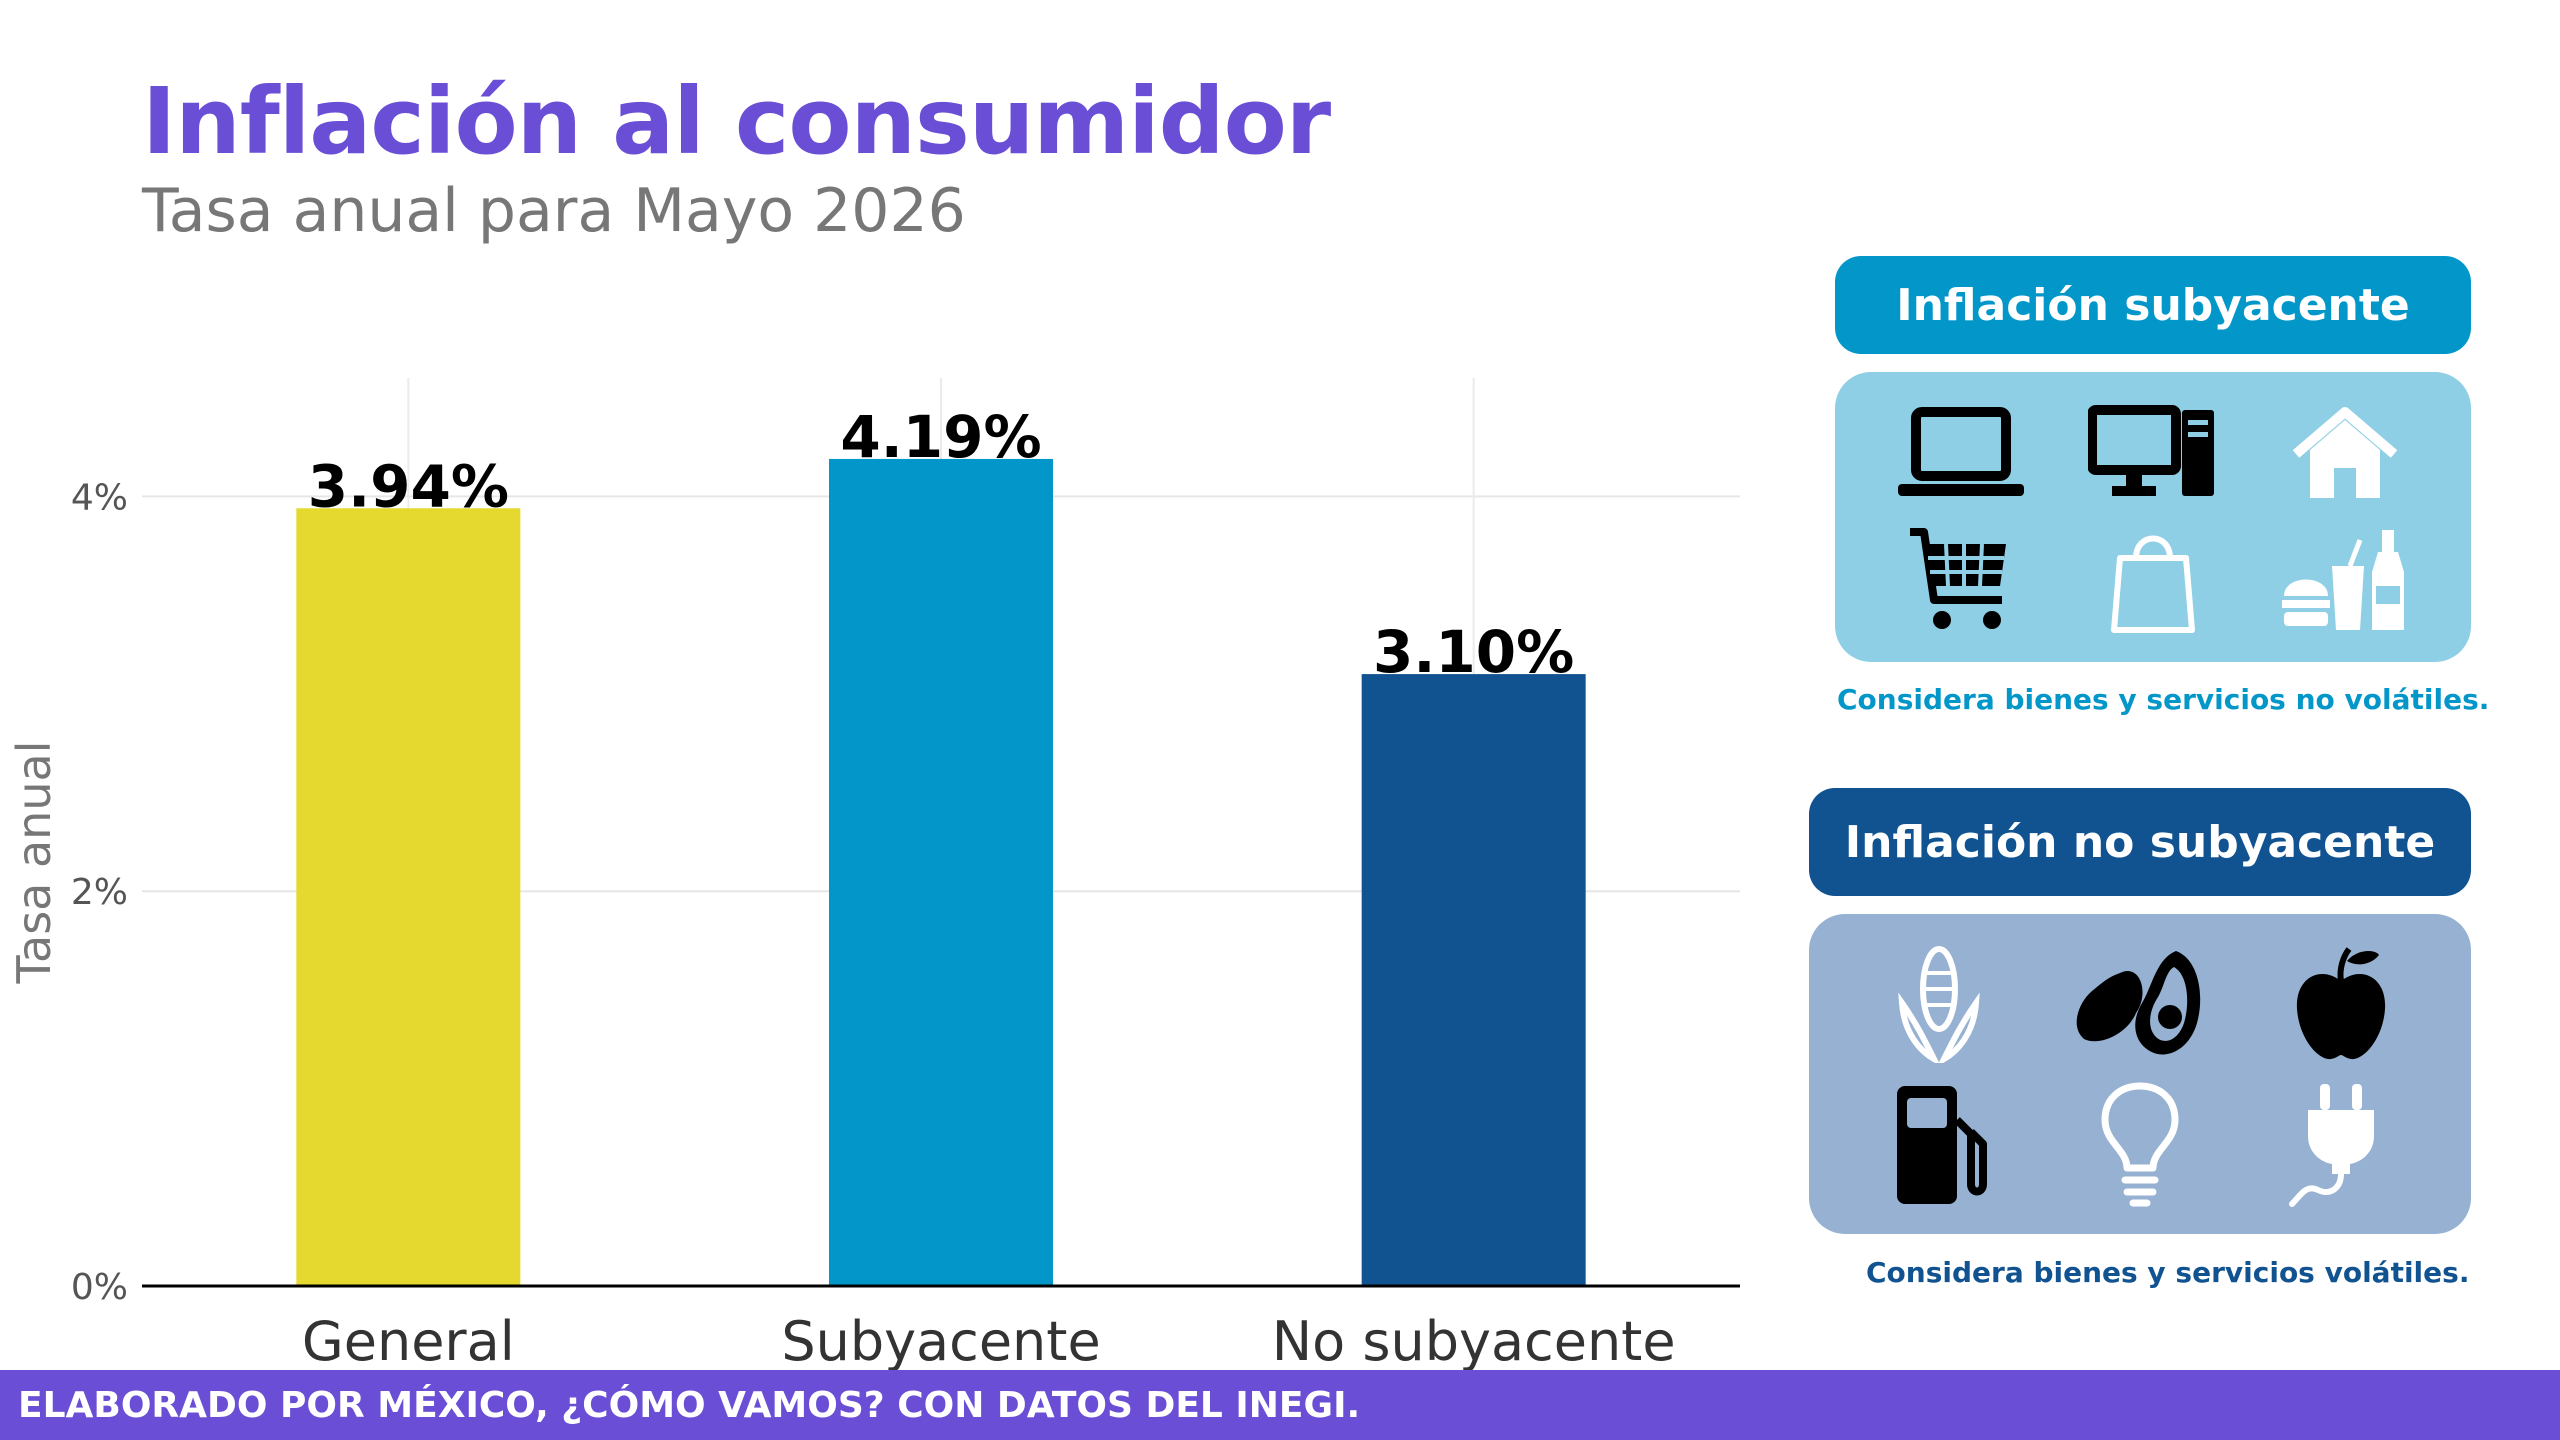 Image resolution: width=2560 pixels, height=1440 pixels. What do you see at coordinates (941, 872) in the screenshot?
I see `bar-subyacente` at bounding box center [941, 872].